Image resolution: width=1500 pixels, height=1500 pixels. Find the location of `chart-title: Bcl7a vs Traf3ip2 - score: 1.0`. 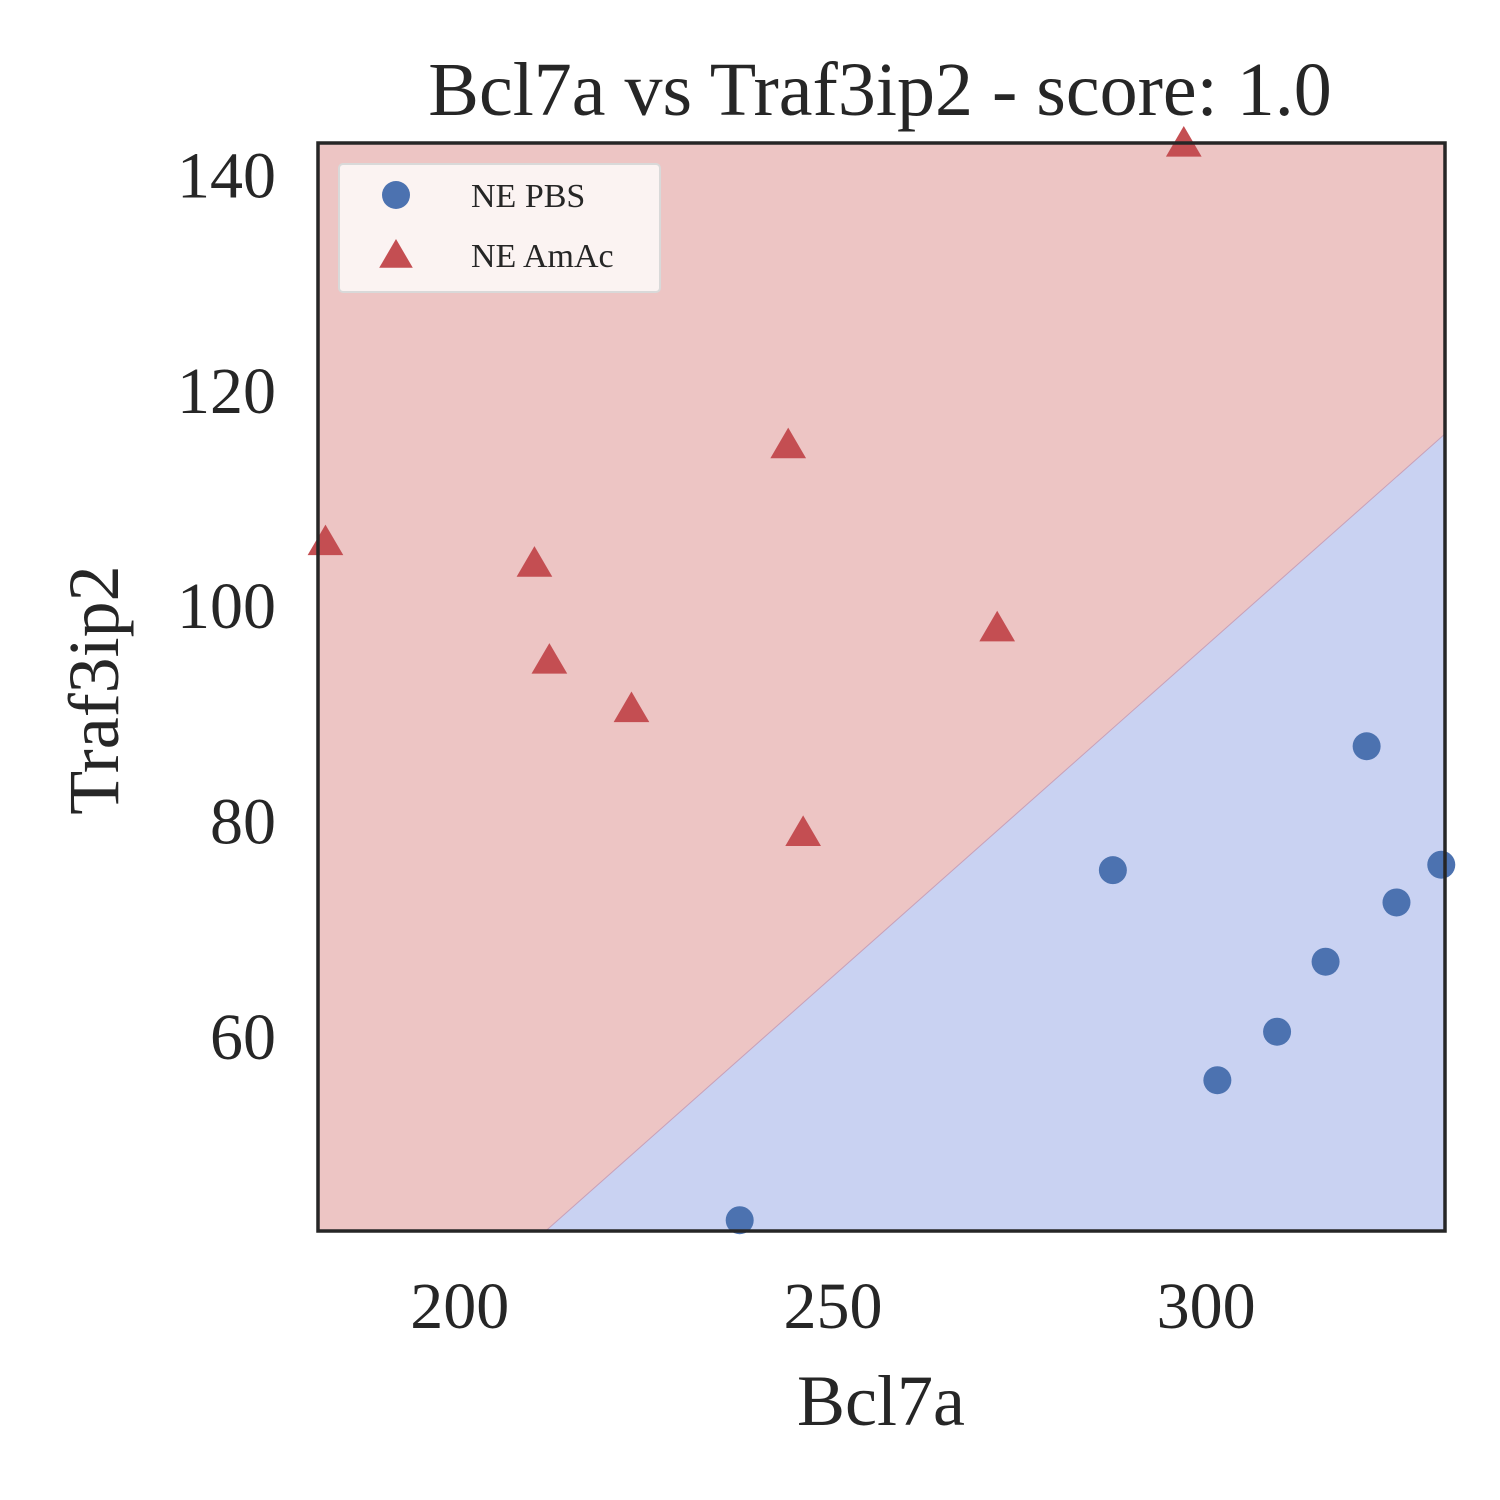

chart-title: Bcl7a vs Traf3ip2 - score: 1.0 is located at coordinates (879, 90).